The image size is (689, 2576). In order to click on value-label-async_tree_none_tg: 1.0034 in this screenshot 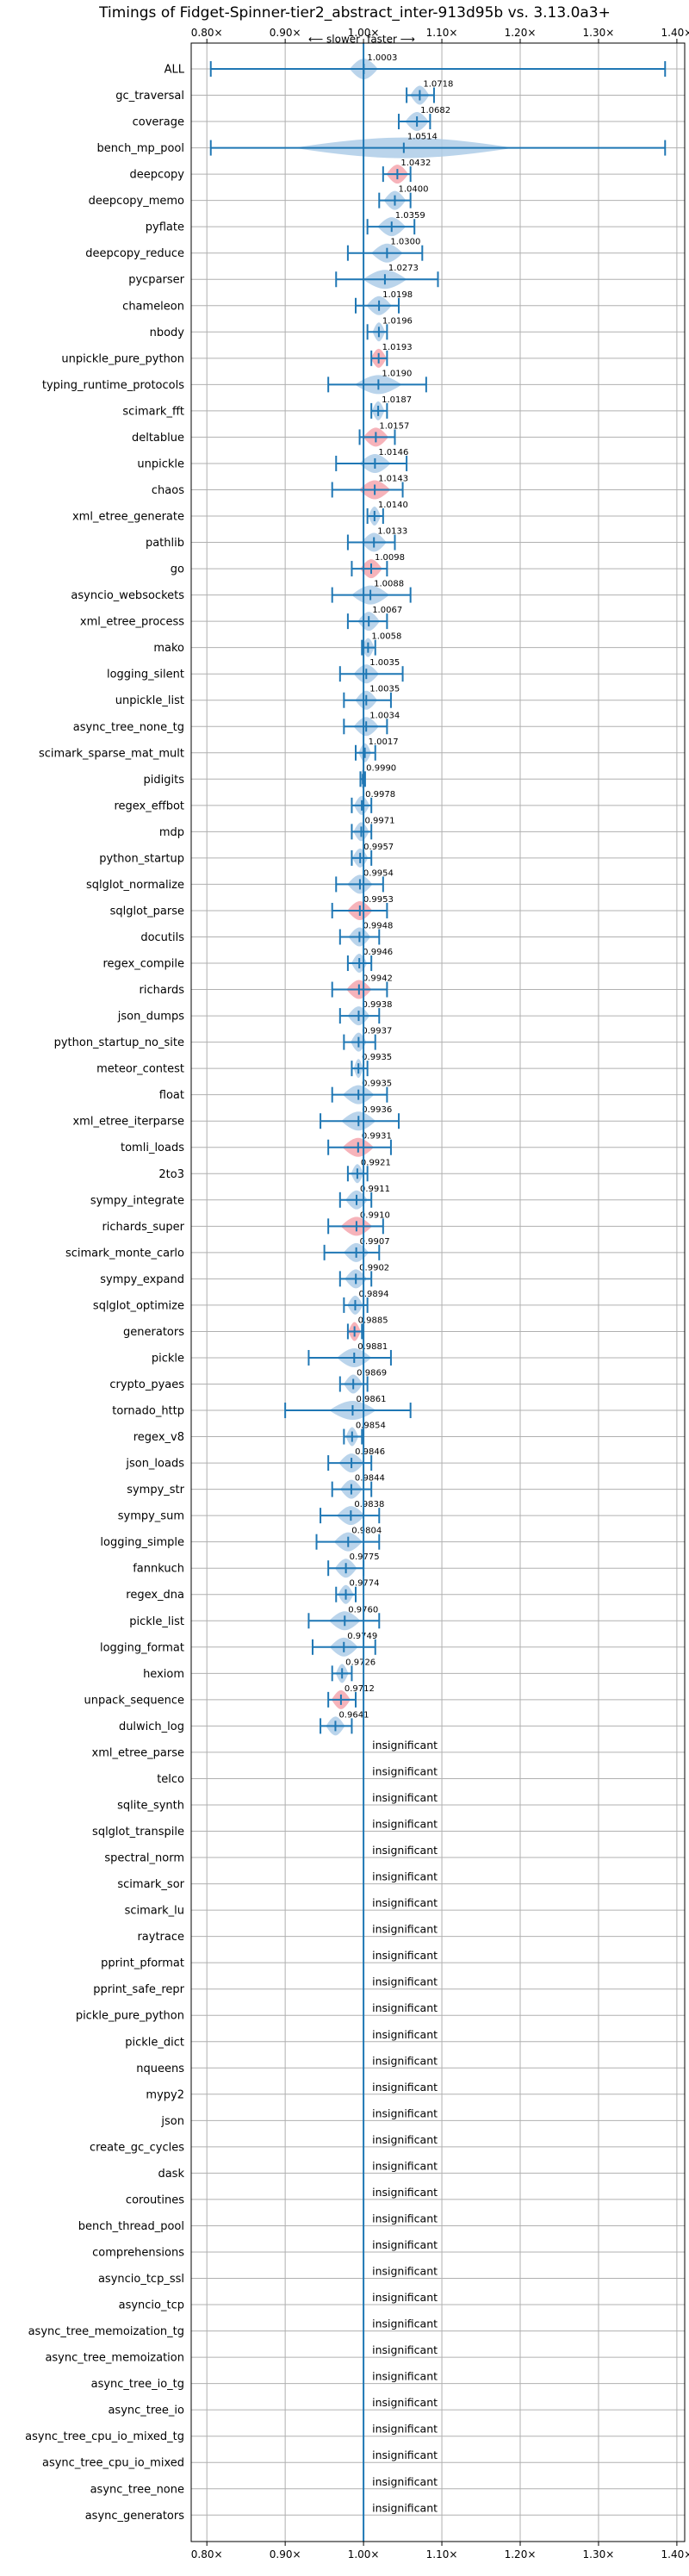, I will do `click(384, 715)`.